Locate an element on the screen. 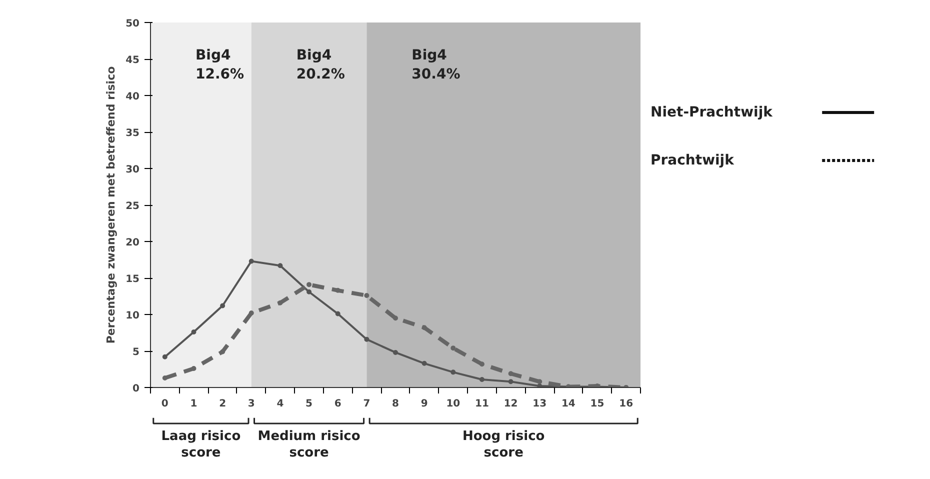  x-tick-label: 9 is located at coordinates (424, 404).